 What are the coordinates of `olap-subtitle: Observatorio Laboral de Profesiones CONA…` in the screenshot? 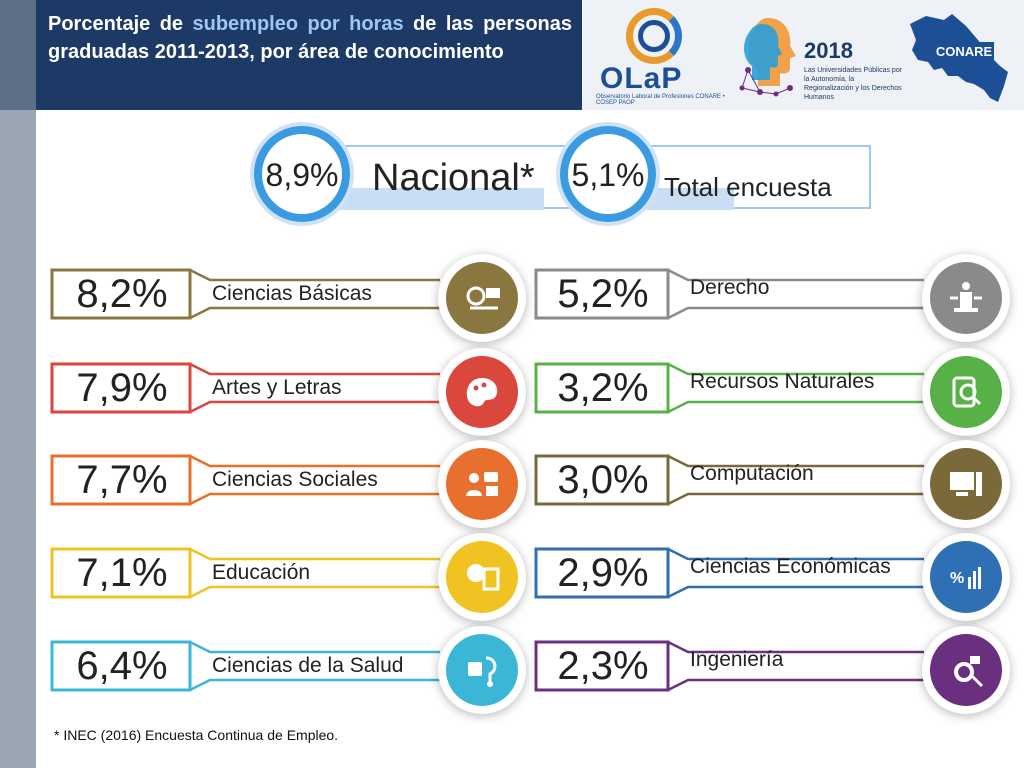 It's located at (660, 100).